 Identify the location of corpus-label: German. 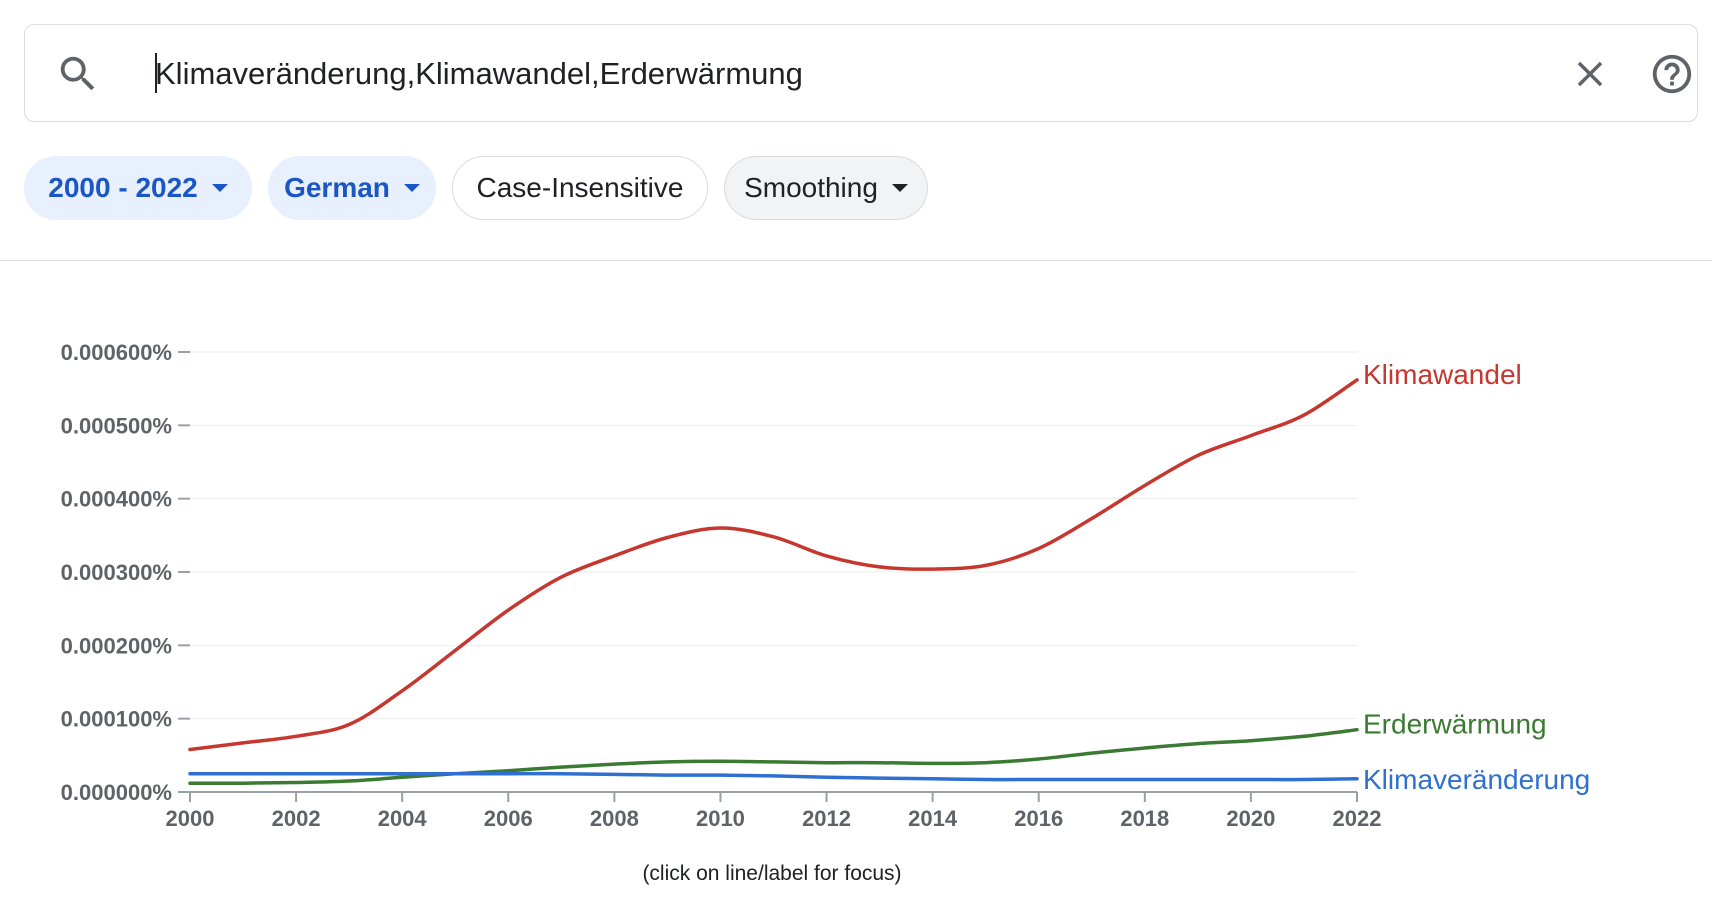
(337, 187).